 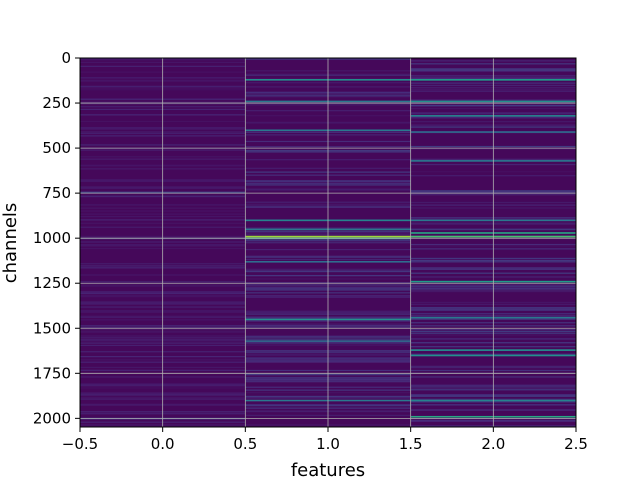 I want to click on x-tick-label: 0.0, so click(x=163, y=444).